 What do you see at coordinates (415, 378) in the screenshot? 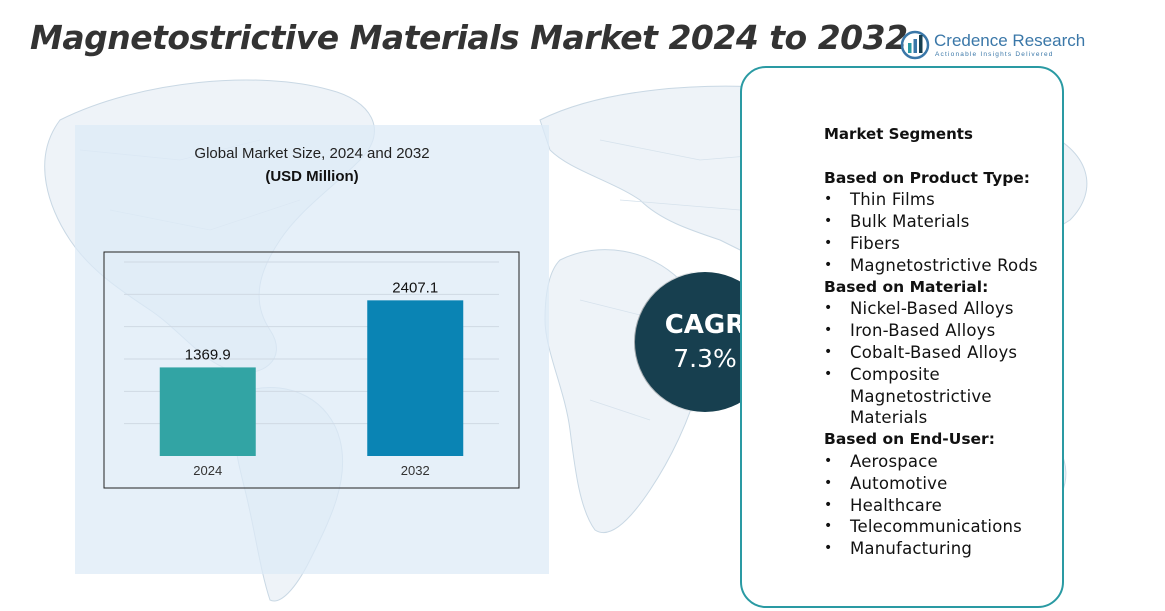
I see `bar-2032` at bounding box center [415, 378].